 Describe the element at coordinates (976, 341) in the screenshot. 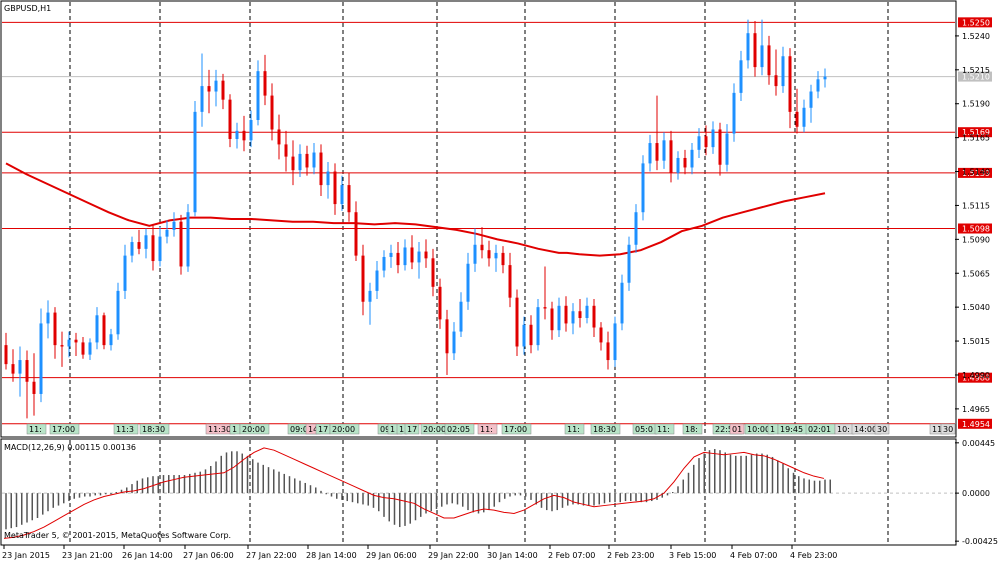

I see `price-tick-label: 1.5015` at that location.